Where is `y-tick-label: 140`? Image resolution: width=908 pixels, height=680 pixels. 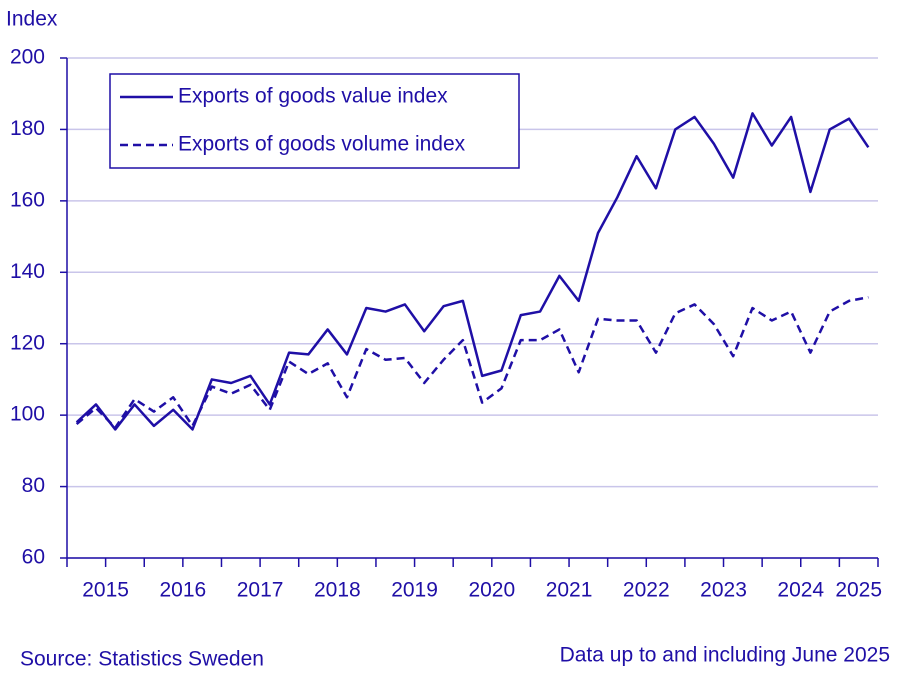
y-tick-label: 140 is located at coordinates (27, 271).